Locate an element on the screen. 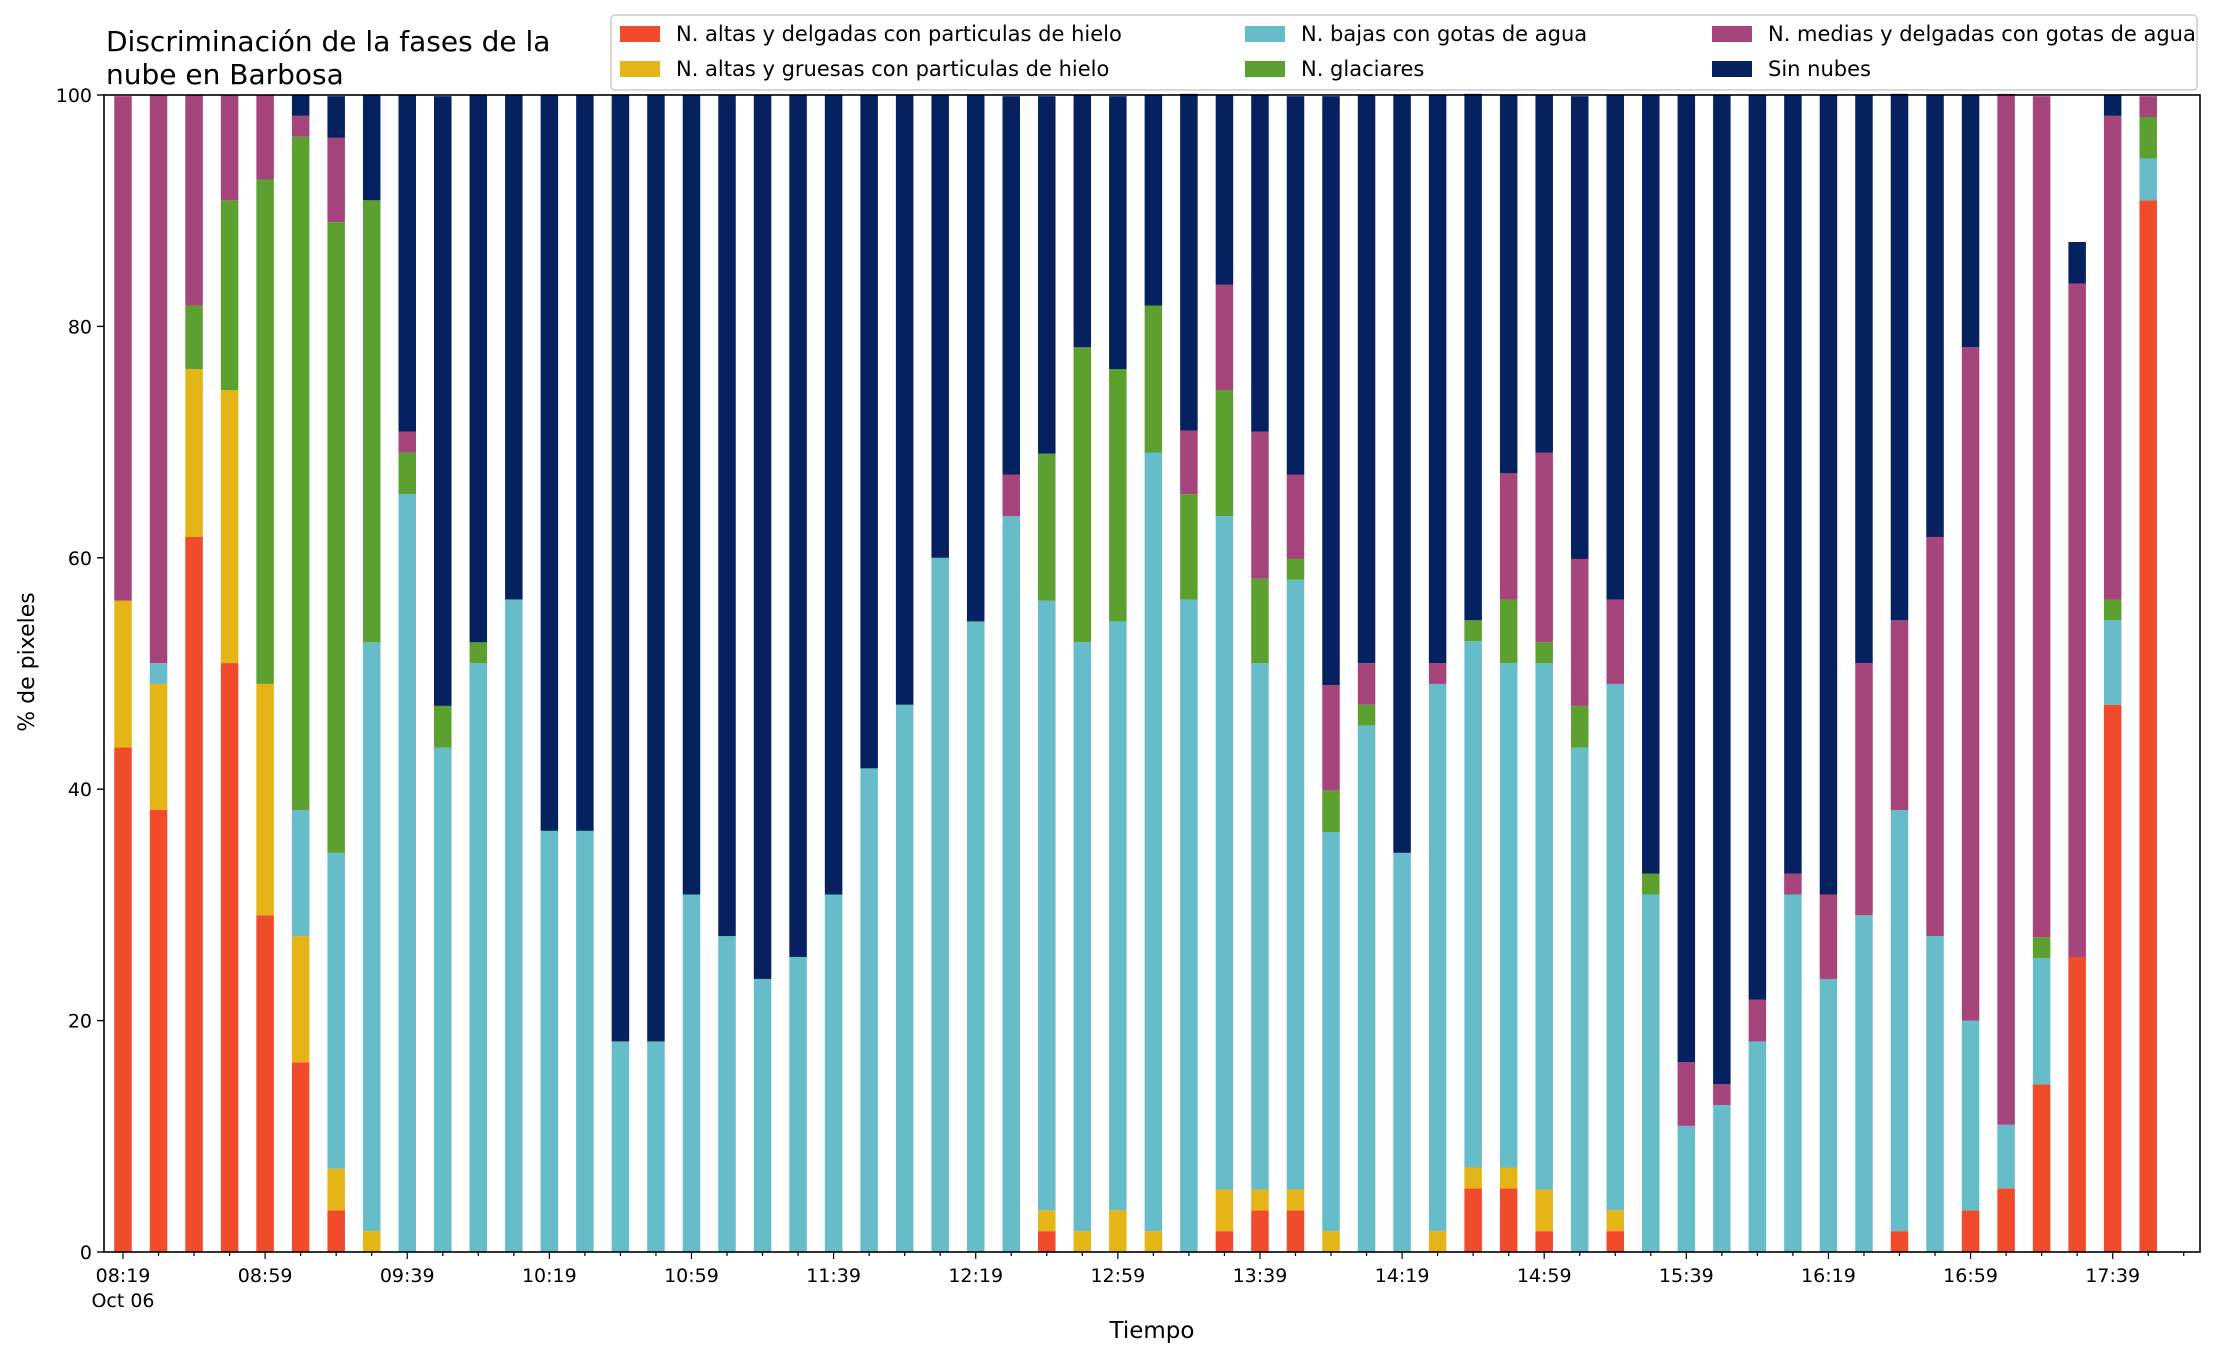 This screenshot has height=1355, width=2216. legend-label-4: N. medias y delgadas con gotas de agua is located at coordinates (1982, 34).